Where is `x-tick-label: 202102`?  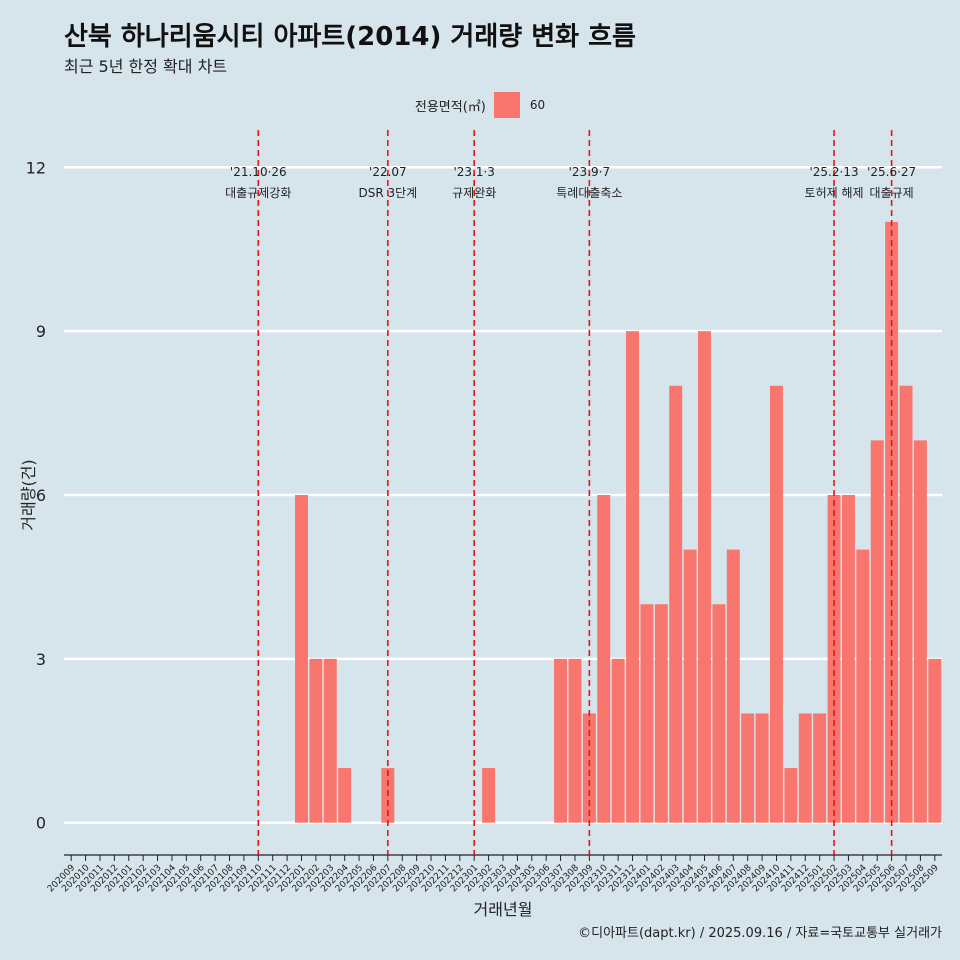
x-tick-label: 202102 is located at coordinates (133, 878).